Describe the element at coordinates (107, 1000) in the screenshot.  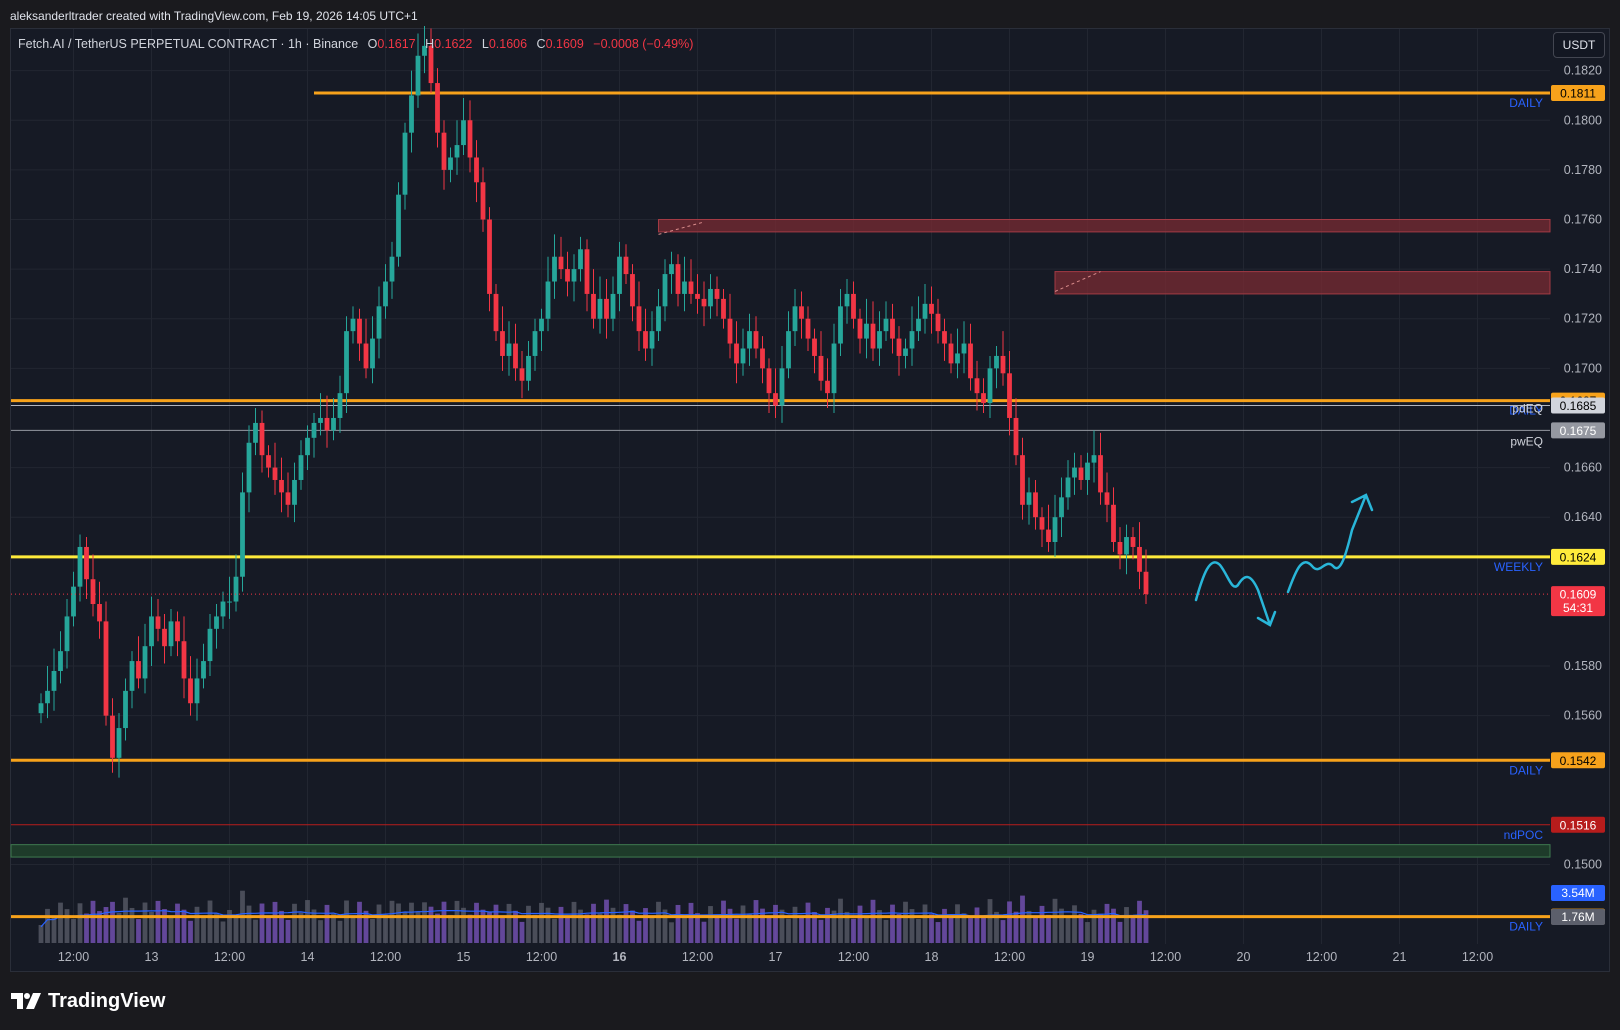
I see `logo-text: TradingView` at that location.